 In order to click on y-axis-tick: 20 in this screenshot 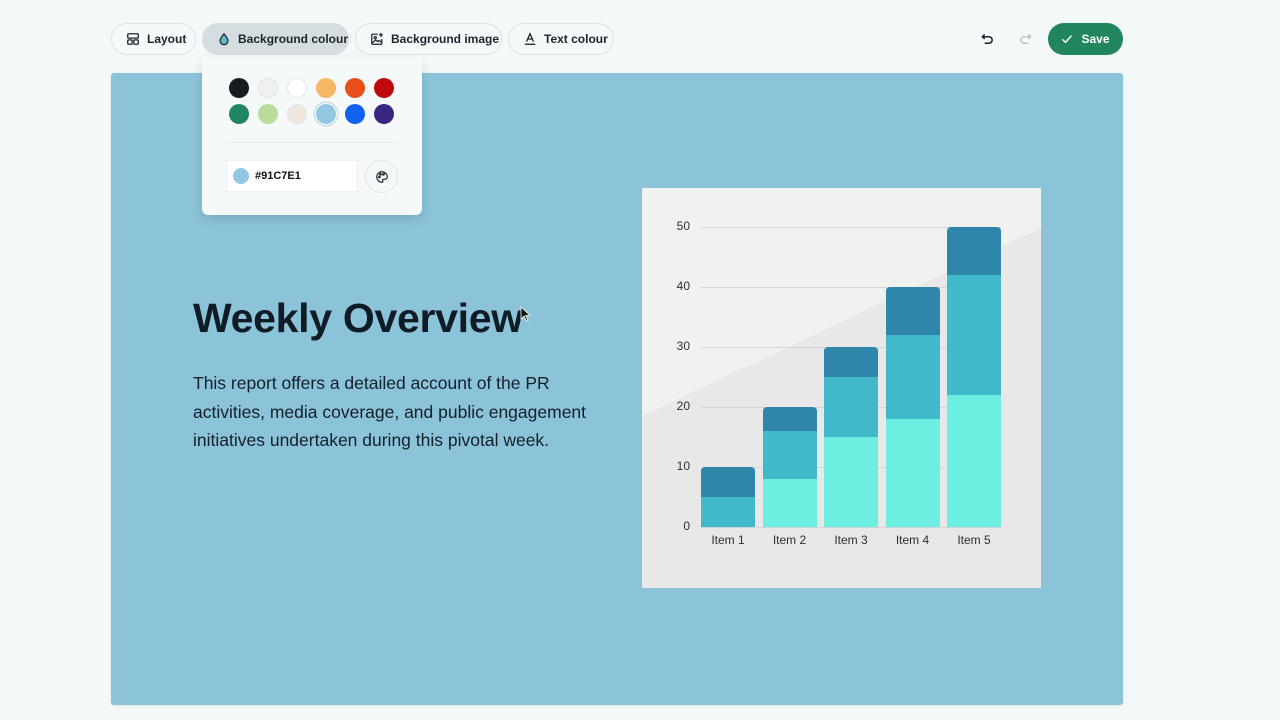, I will do `click(683, 406)`.